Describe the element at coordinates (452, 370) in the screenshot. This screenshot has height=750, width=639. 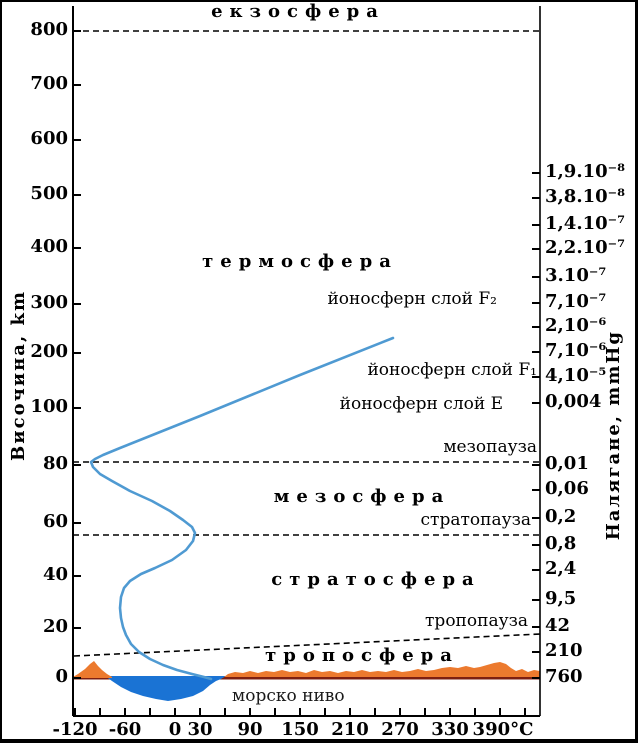
I see `ionospheric-layer-f1-label: йоносферн слой F₁` at that location.